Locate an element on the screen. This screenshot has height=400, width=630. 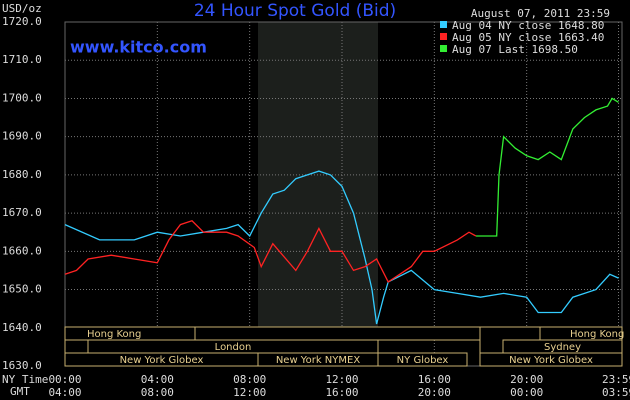
x2-tick-label: 12:00 is located at coordinates (249, 392).